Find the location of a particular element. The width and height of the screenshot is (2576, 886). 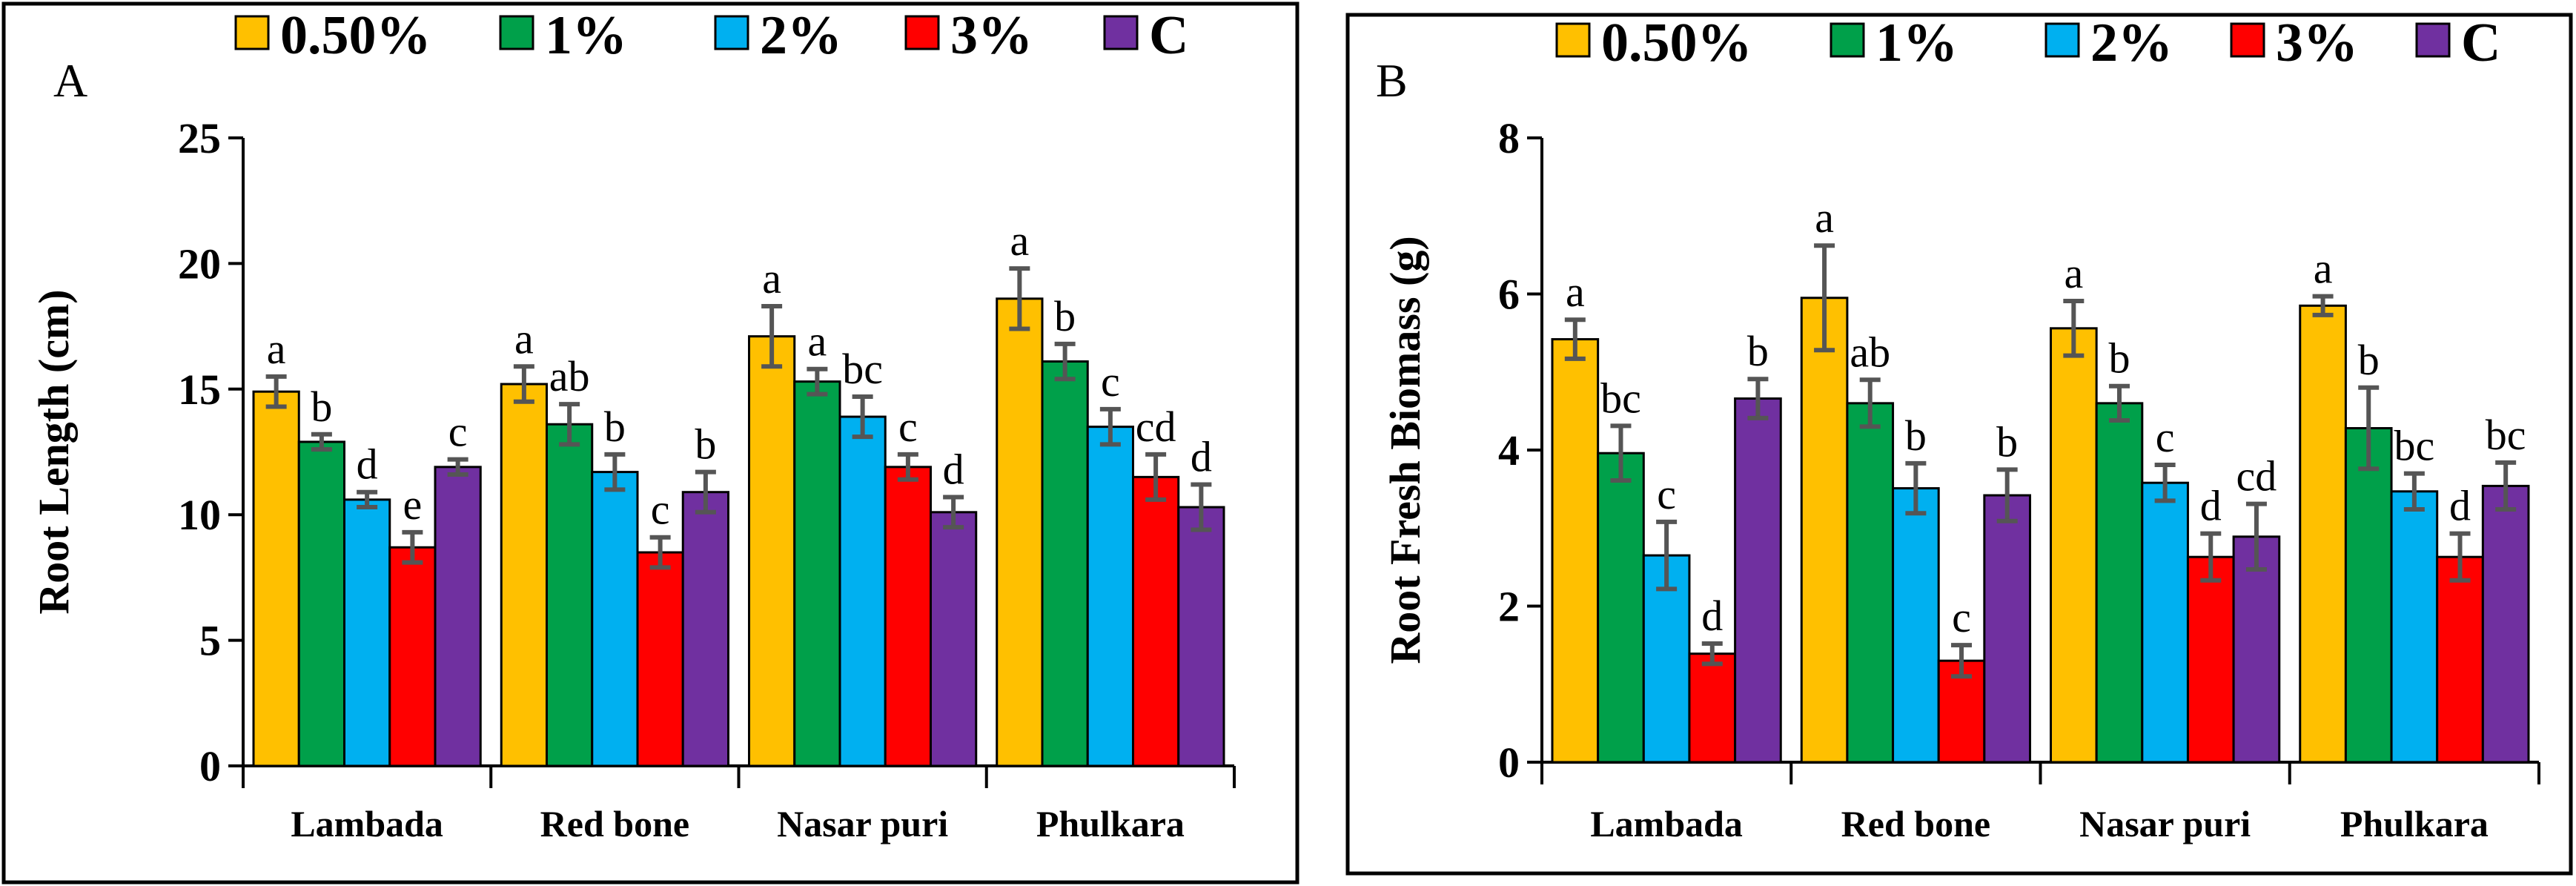

y-tick-label: 15 is located at coordinates (200, 390).